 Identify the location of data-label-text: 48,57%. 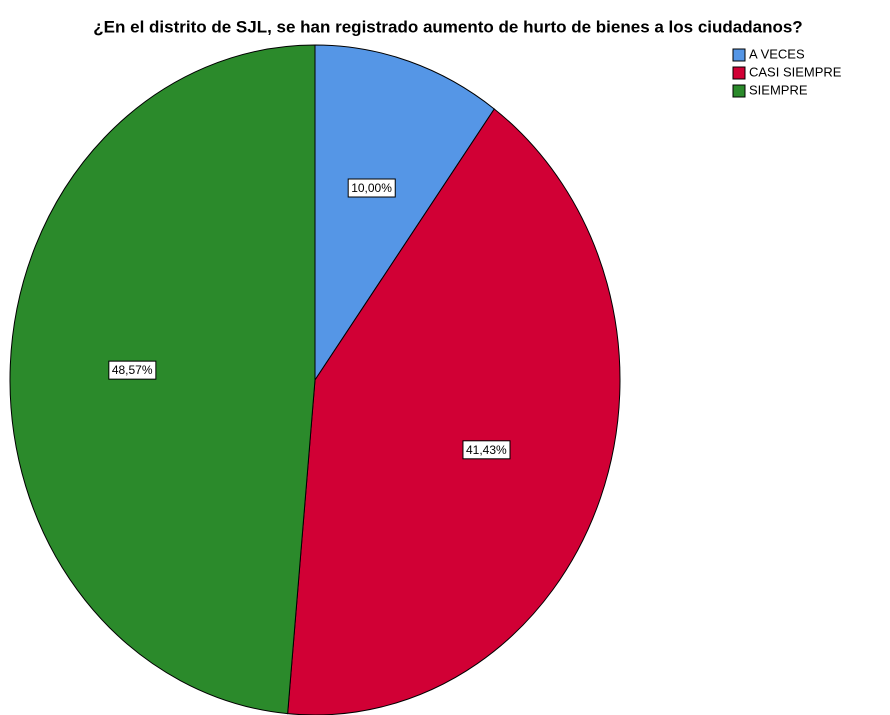
(132, 370).